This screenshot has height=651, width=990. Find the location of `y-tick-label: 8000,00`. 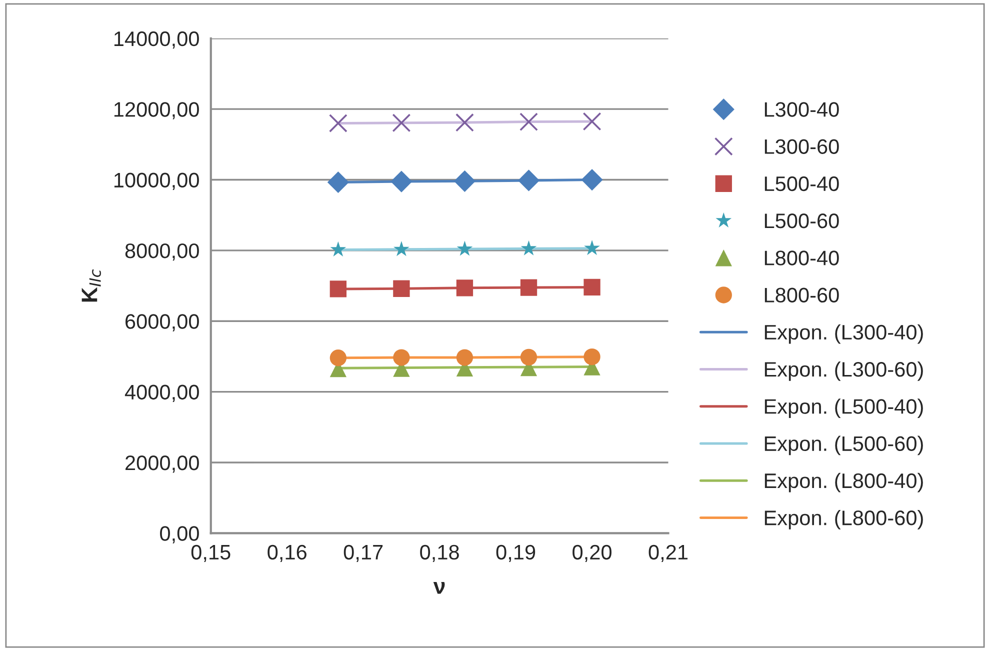

y-tick-label: 8000,00 is located at coordinates (162, 252).